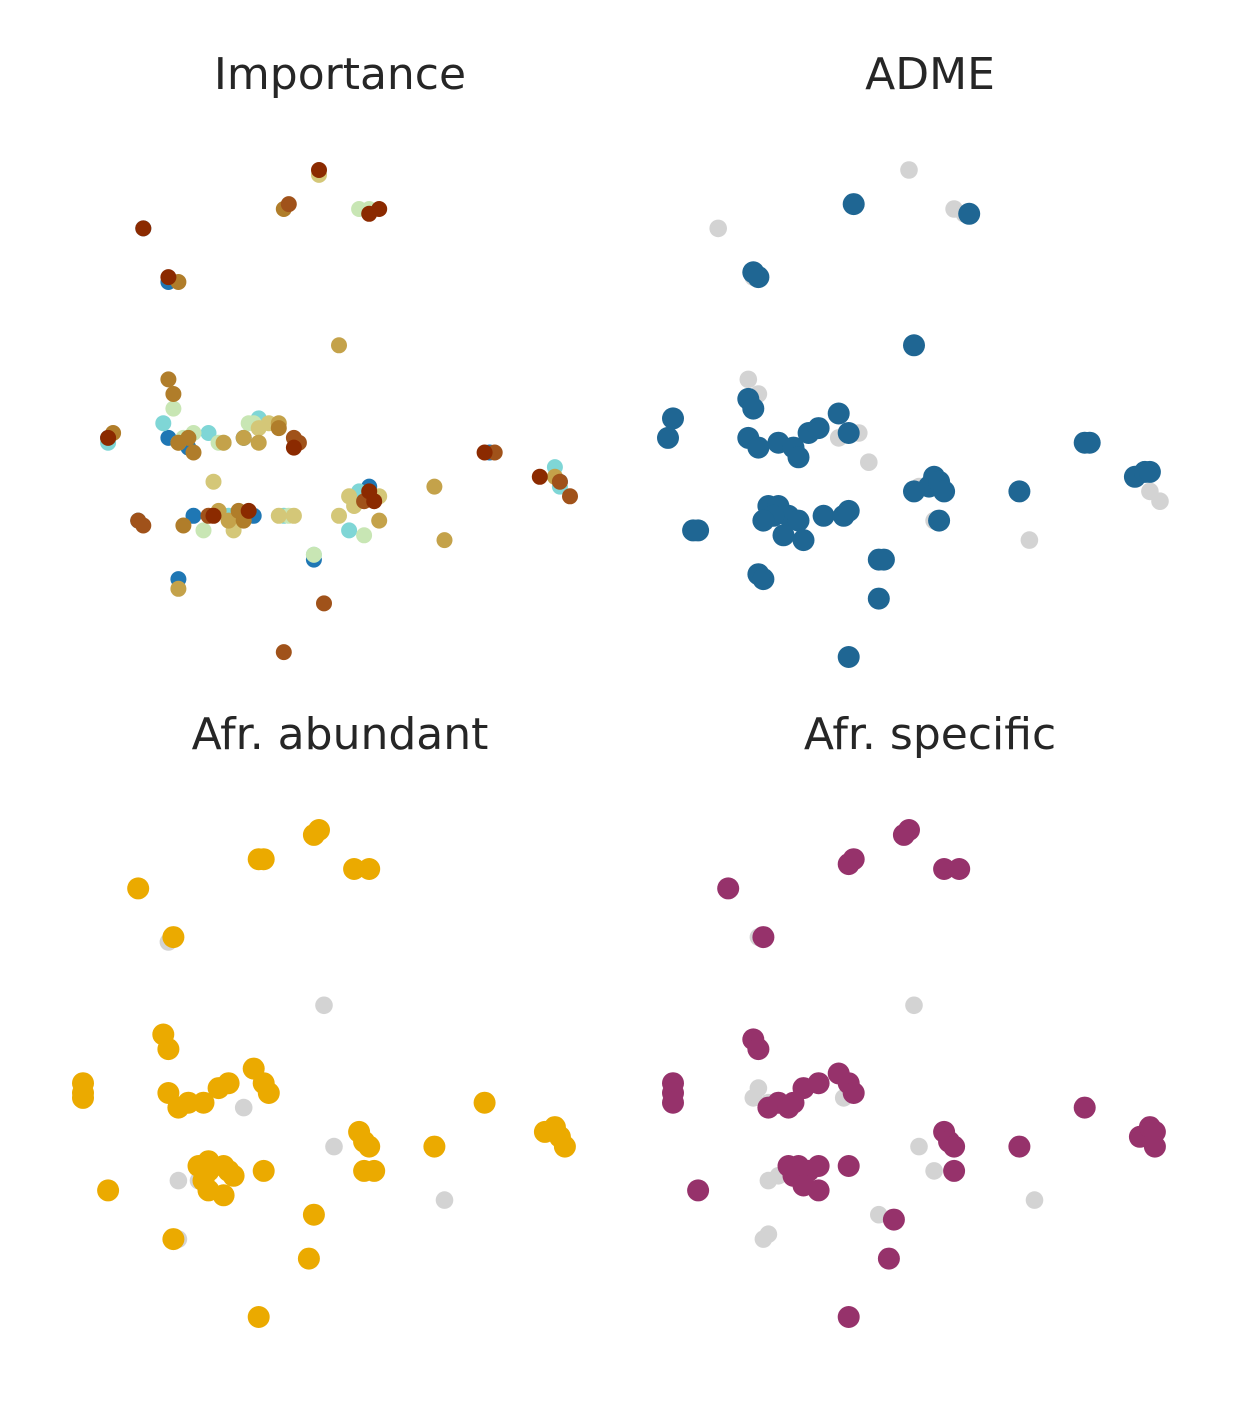 The width and height of the screenshot is (1253, 1403). I want to click on panel-title: Afr. abundant, so click(340, 734).